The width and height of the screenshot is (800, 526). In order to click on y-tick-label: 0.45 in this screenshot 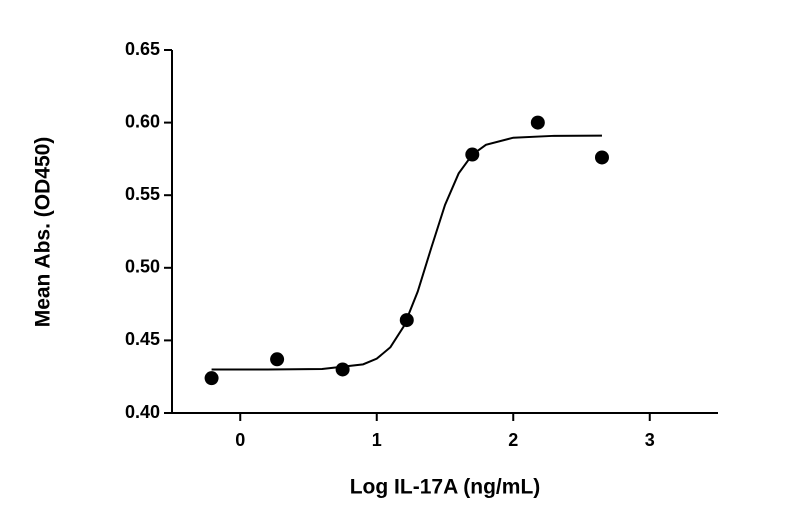, I will do `click(142, 339)`.